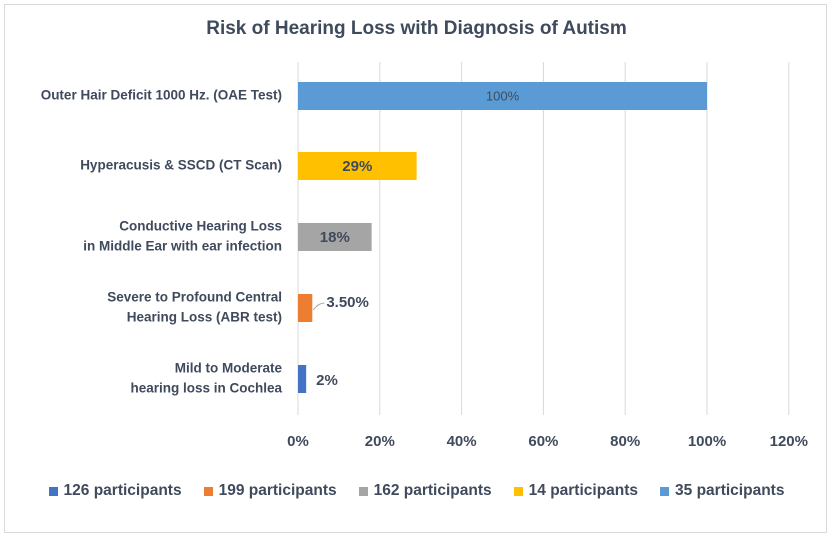  I want to click on data-label: 18%, so click(335, 237).